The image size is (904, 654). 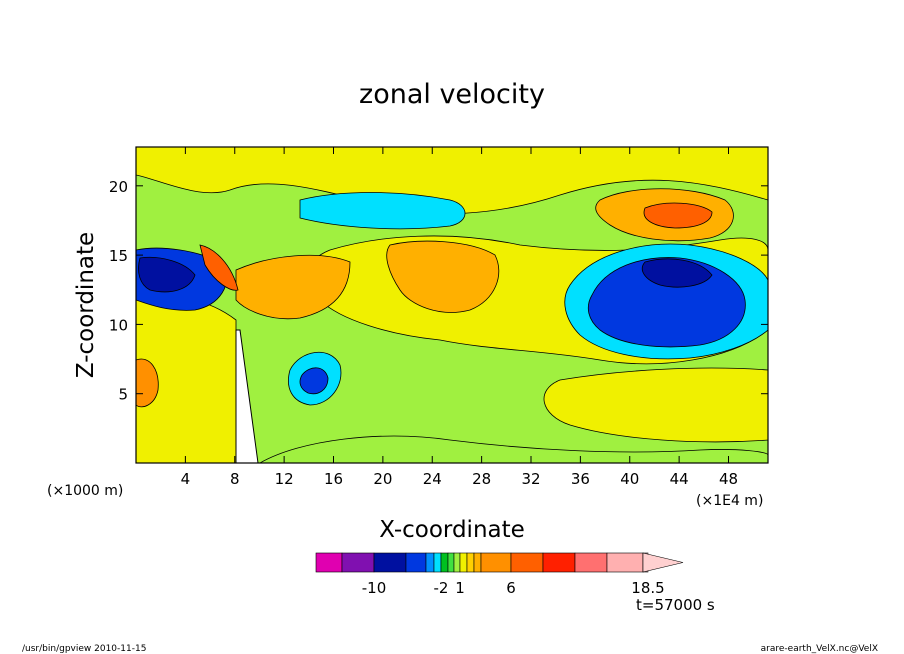 I want to click on x-tick-label: 36, so click(x=580, y=479).